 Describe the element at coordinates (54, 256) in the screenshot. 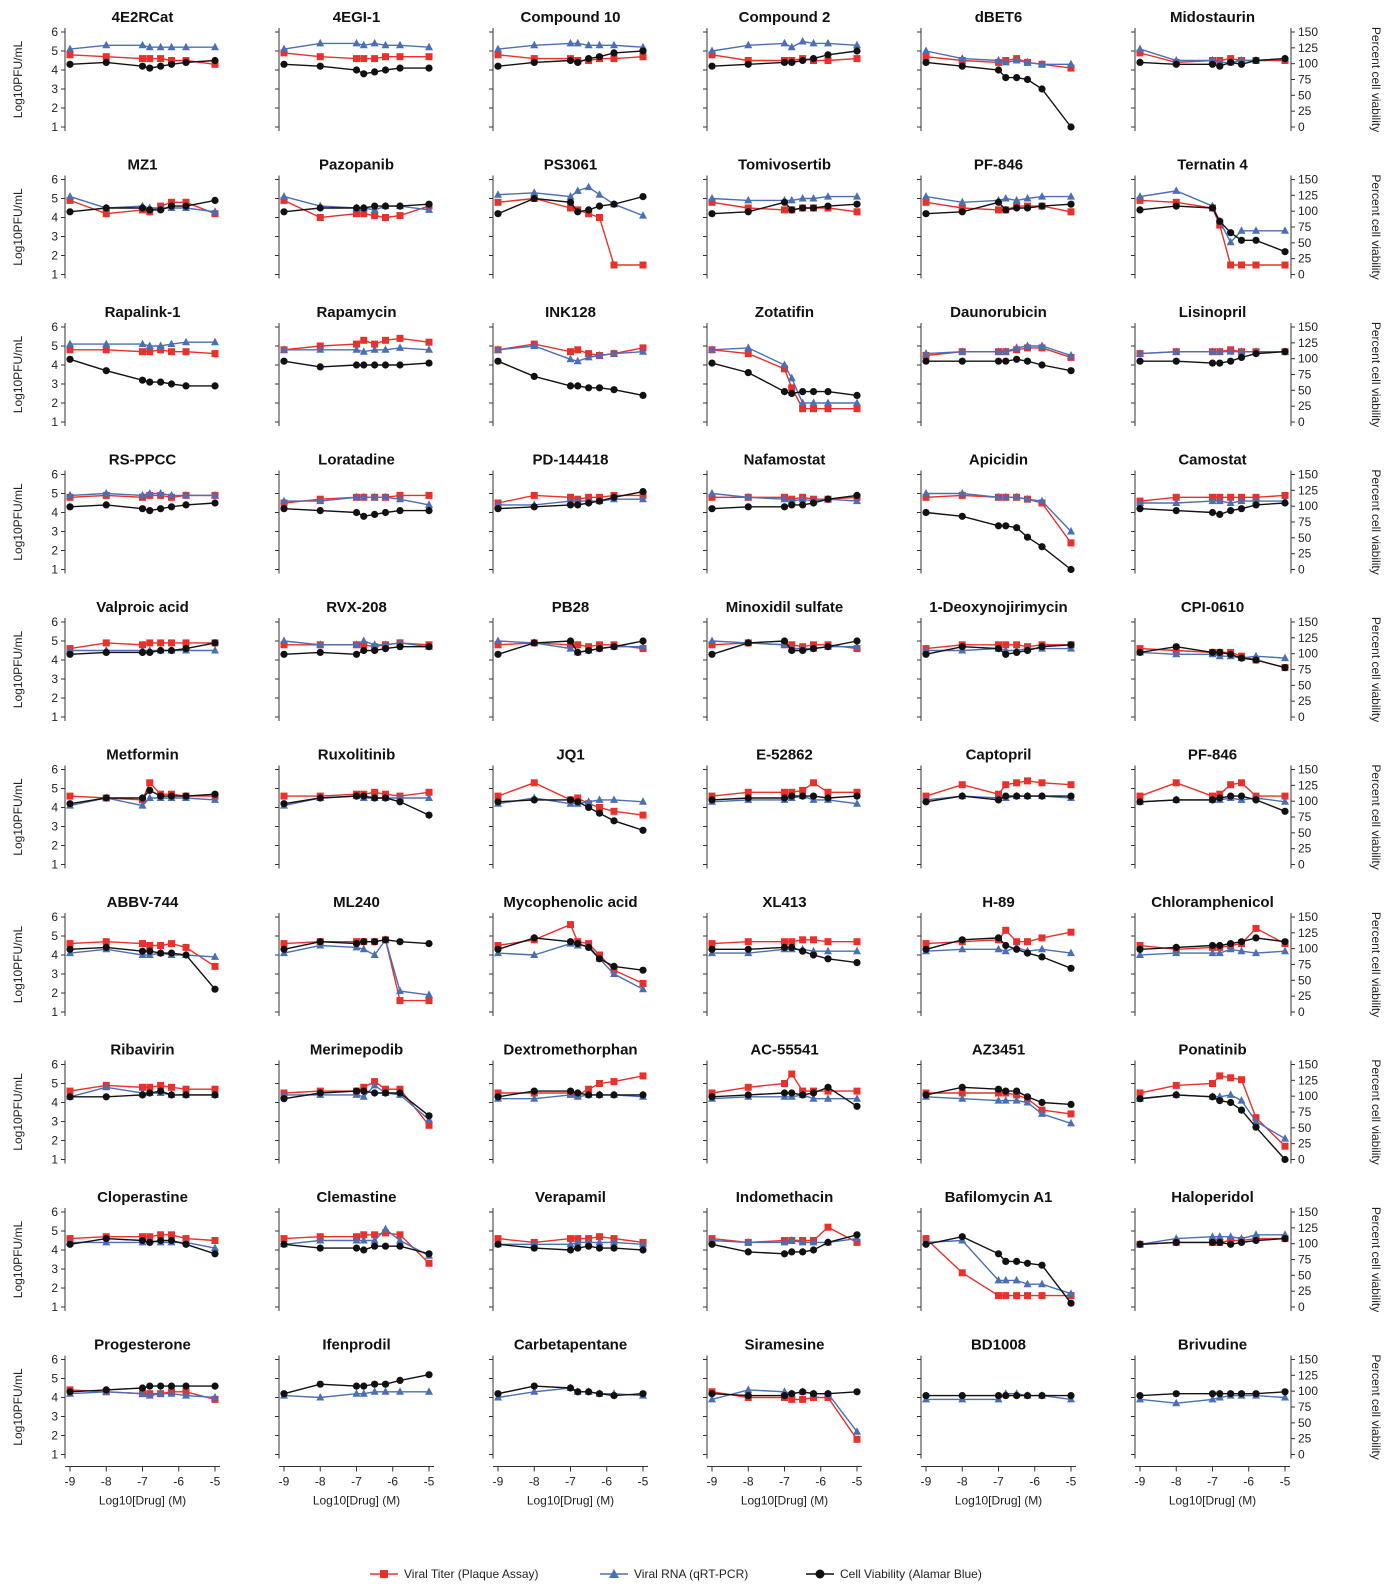

I see `y-tick-label: 2` at that location.